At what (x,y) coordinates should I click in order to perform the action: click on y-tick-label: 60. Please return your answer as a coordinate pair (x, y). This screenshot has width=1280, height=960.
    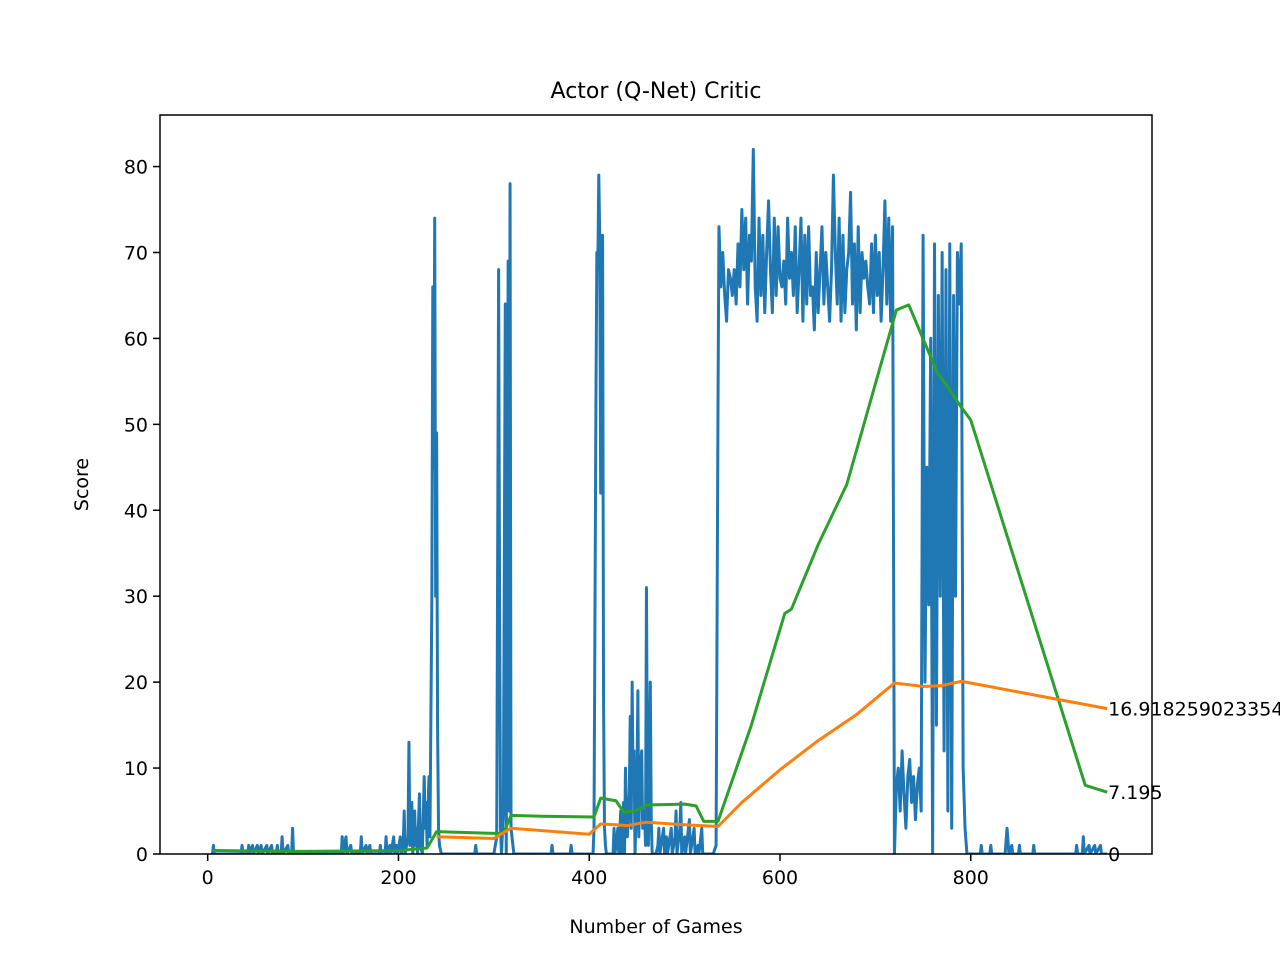
    Looking at the image, I should click on (136, 339).